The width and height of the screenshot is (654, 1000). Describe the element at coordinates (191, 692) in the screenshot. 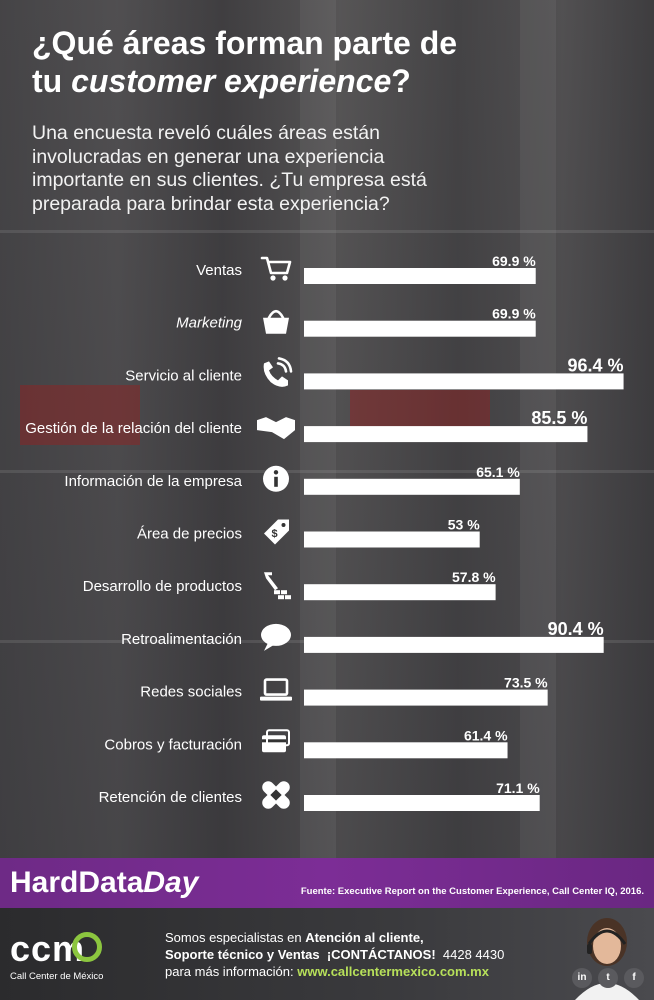

I see `category-label: Redes sociales` at that location.